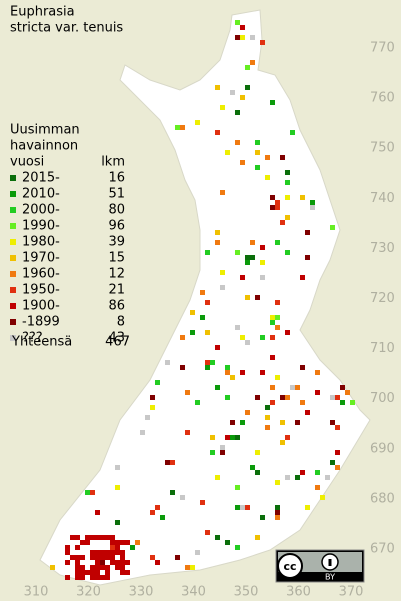 The width and height of the screenshot is (401, 601). Describe the element at coordinates (41, 290) in the screenshot. I see `legend-label: 1950-` at that location.